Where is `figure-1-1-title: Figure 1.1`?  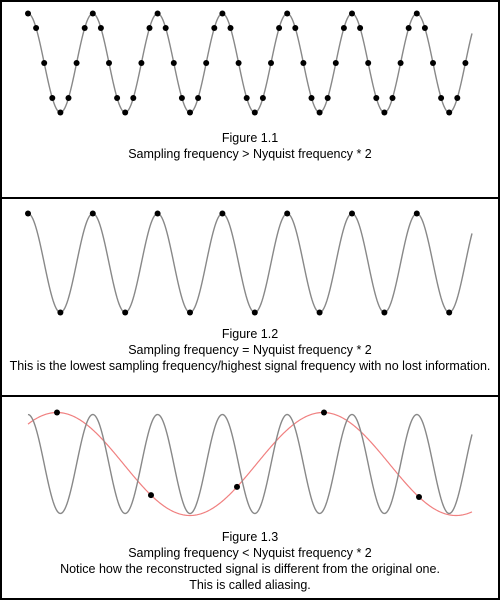 figure-1-1-title: Figure 1.1 is located at coordinates (250, 138).